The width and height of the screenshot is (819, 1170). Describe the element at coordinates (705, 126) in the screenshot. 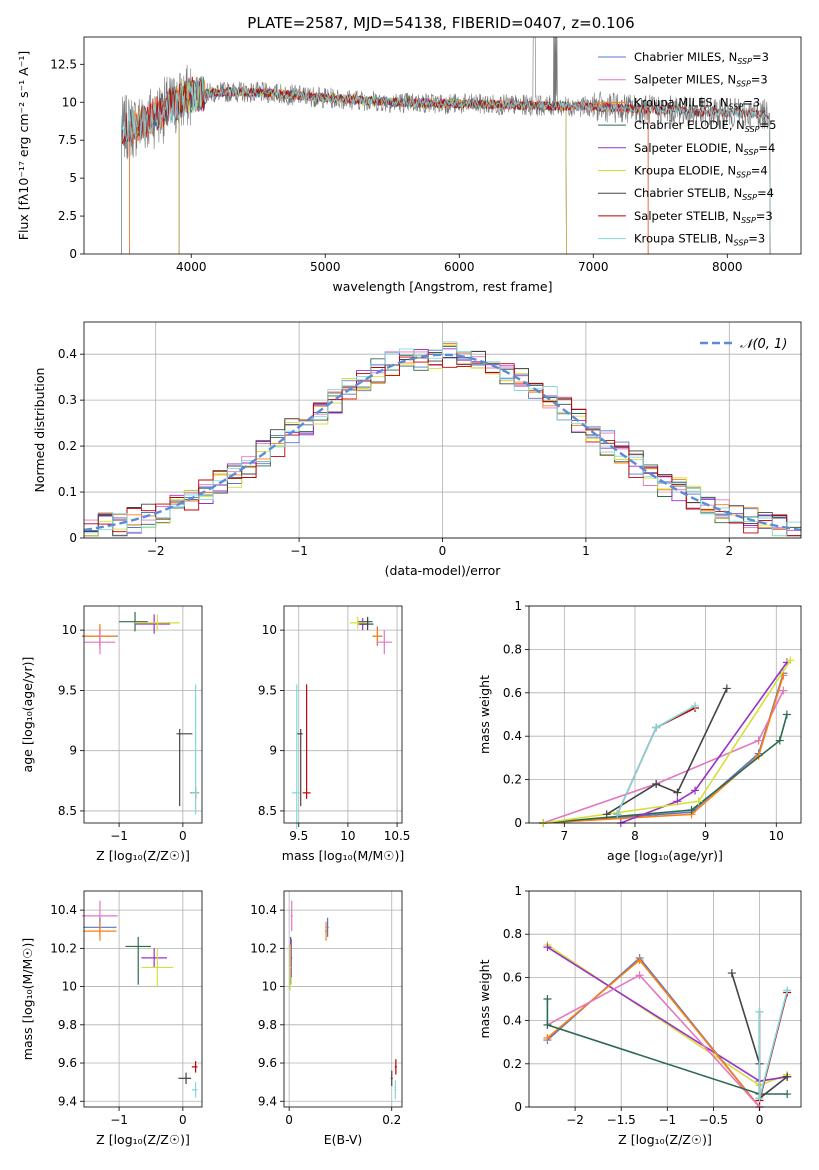

I see `legend-entry: Chabrier ELODIE, NSSP=5` at that location.